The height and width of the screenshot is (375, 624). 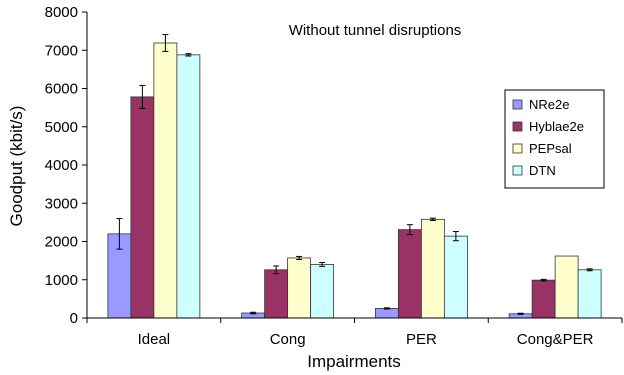 I want to click on y-tick-label: 2000, so click(x=61, y=242).